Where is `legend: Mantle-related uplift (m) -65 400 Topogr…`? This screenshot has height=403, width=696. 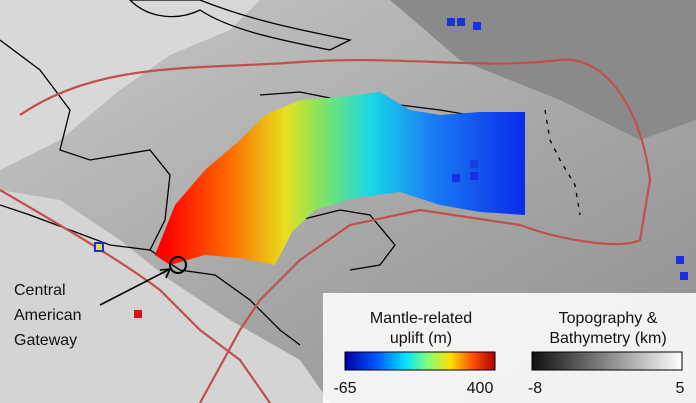 legend: Mantle-related uplift (m) -65 400 Topogr… is located at coordinates (509, 348).